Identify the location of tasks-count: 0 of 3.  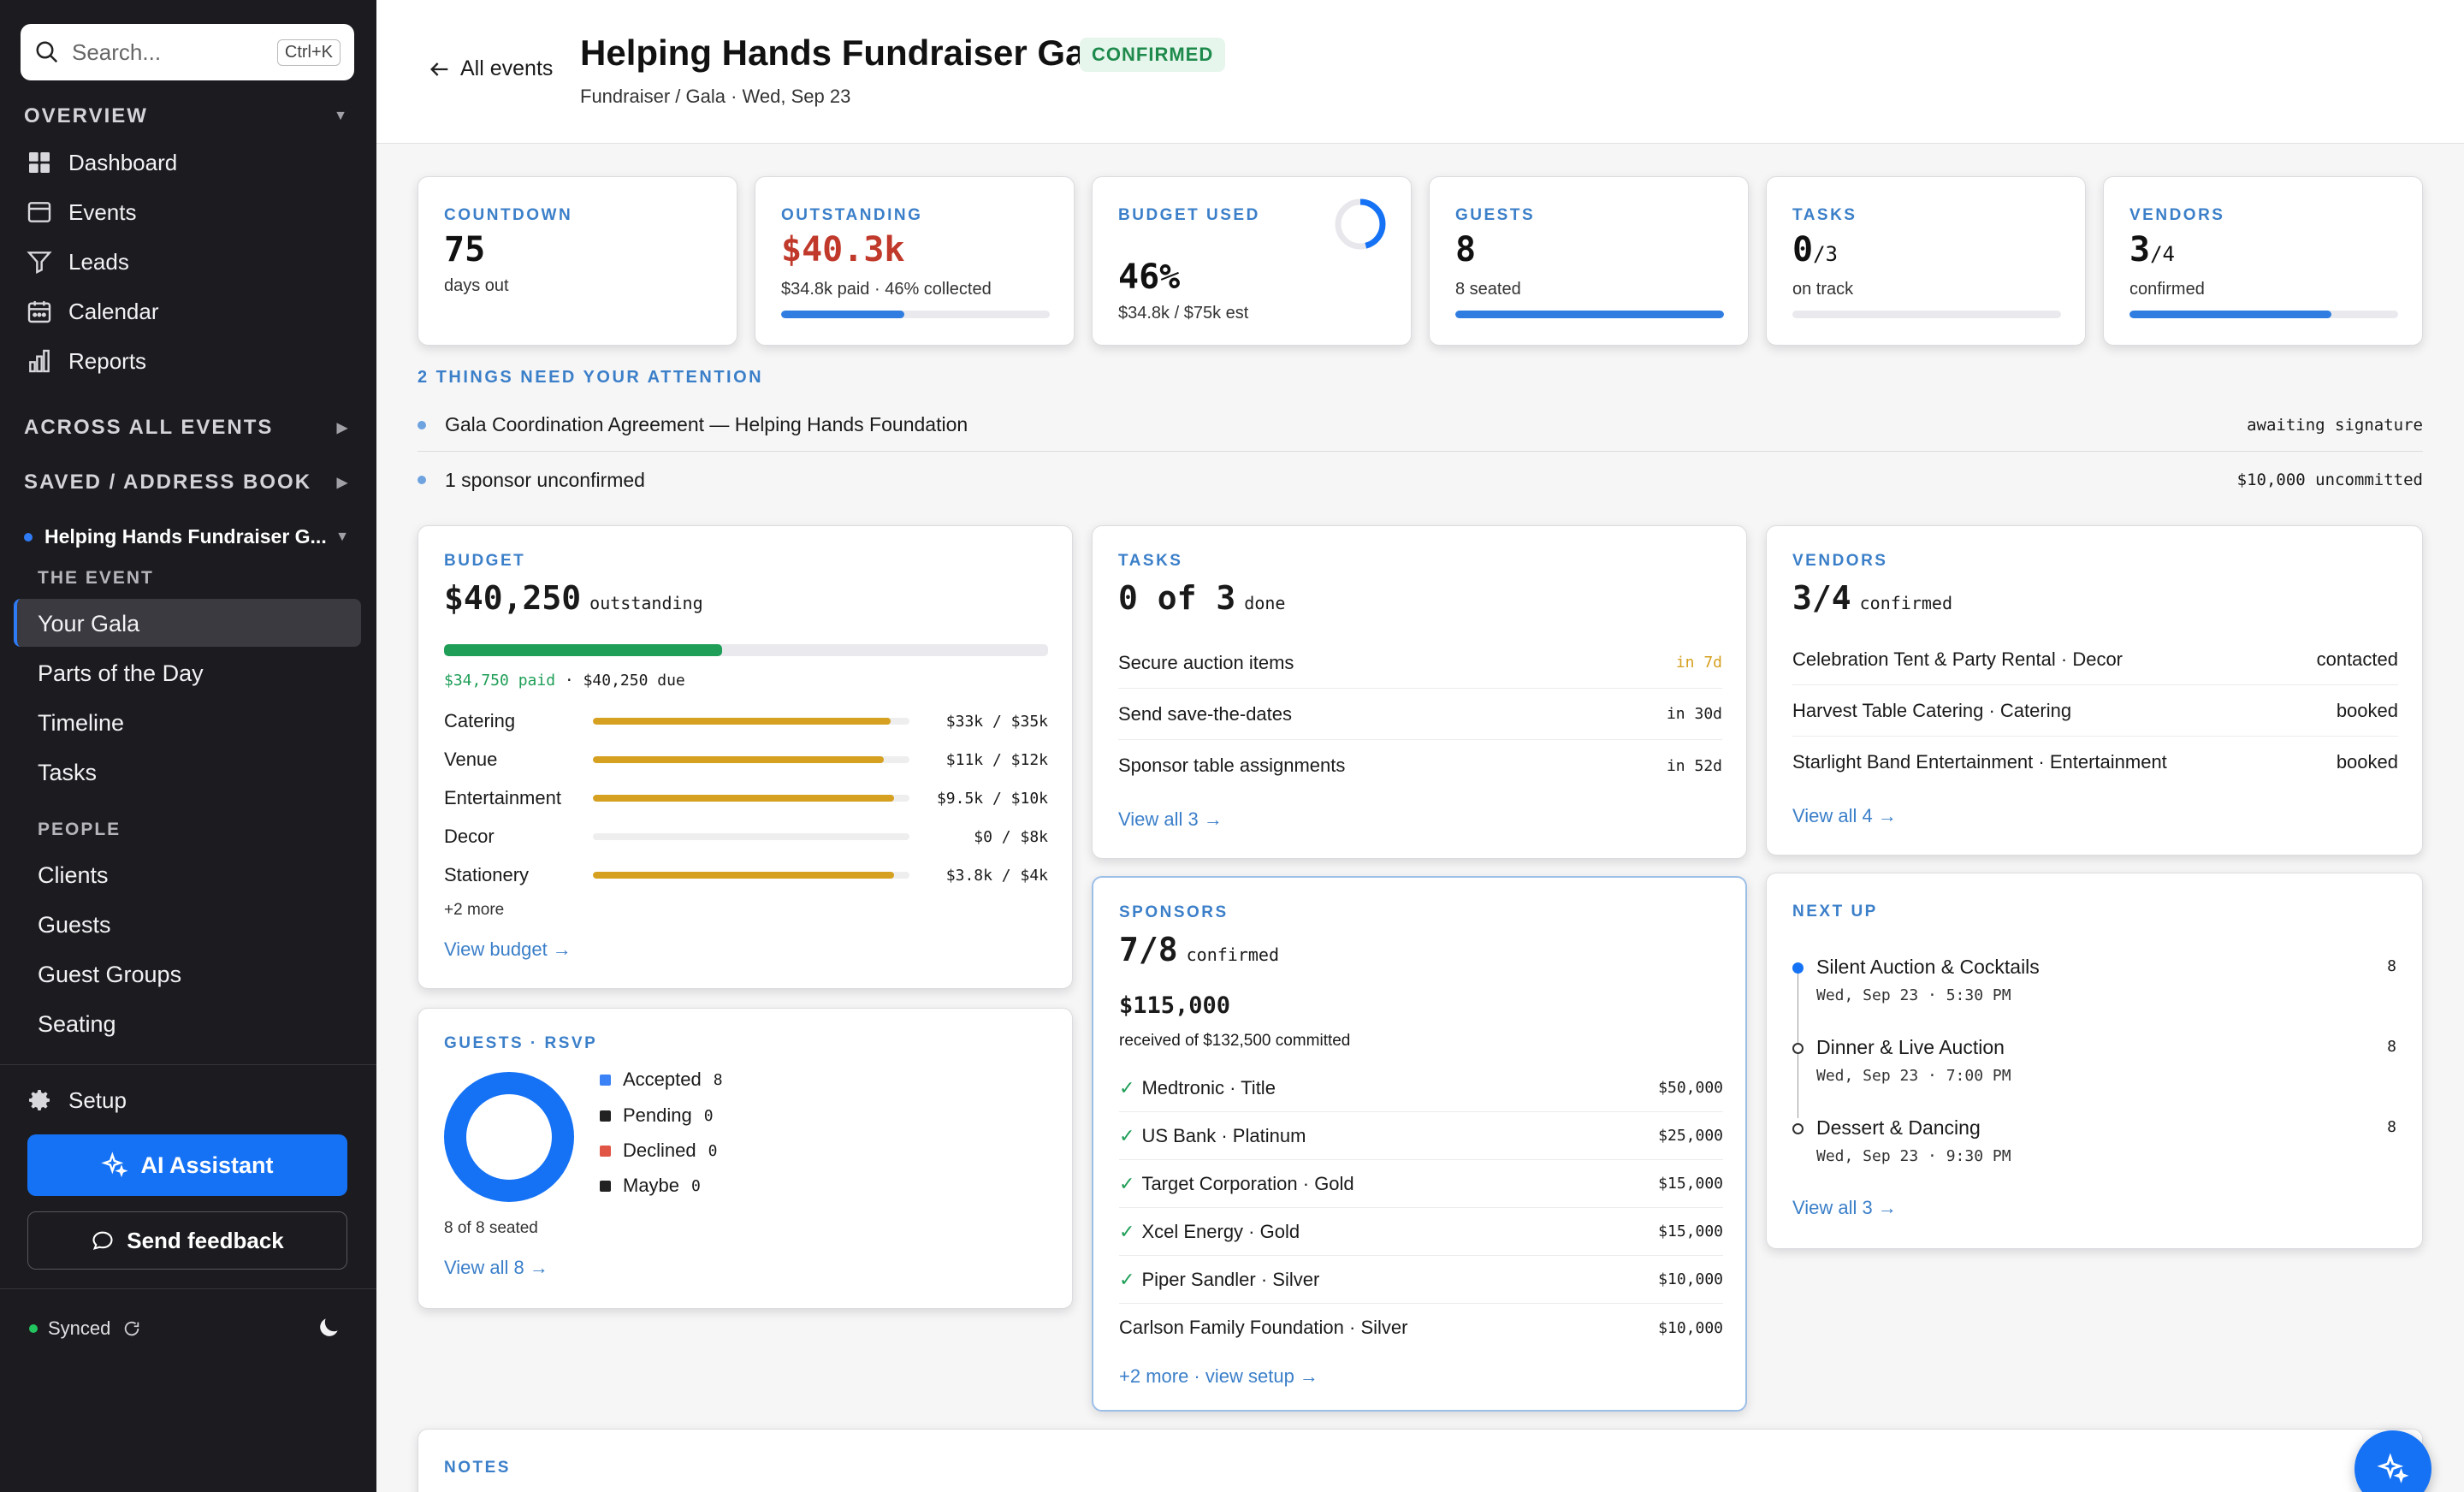
(1177, 598).